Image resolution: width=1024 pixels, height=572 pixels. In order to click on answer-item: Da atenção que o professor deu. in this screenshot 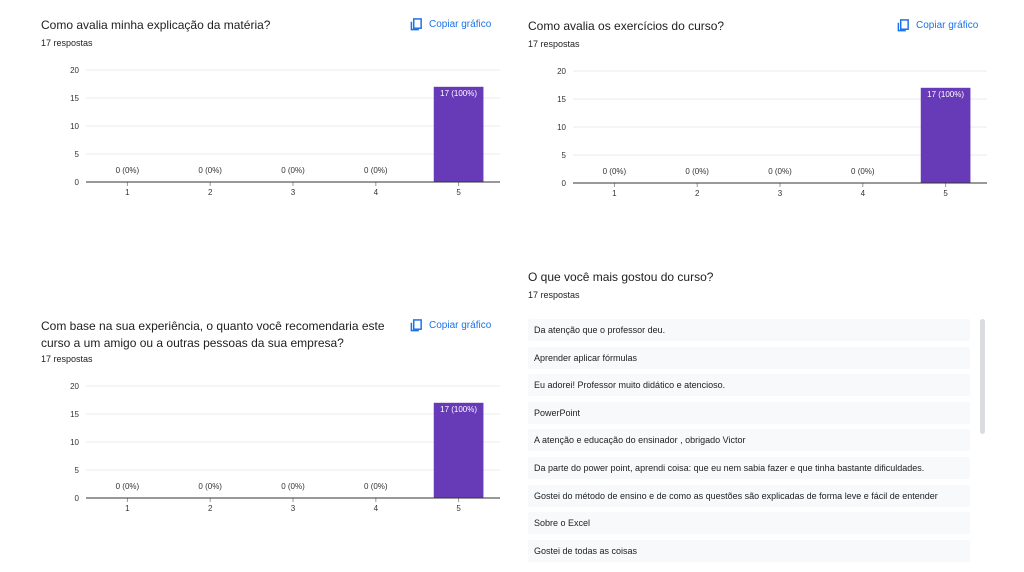, I will do `click(749, 330)`.